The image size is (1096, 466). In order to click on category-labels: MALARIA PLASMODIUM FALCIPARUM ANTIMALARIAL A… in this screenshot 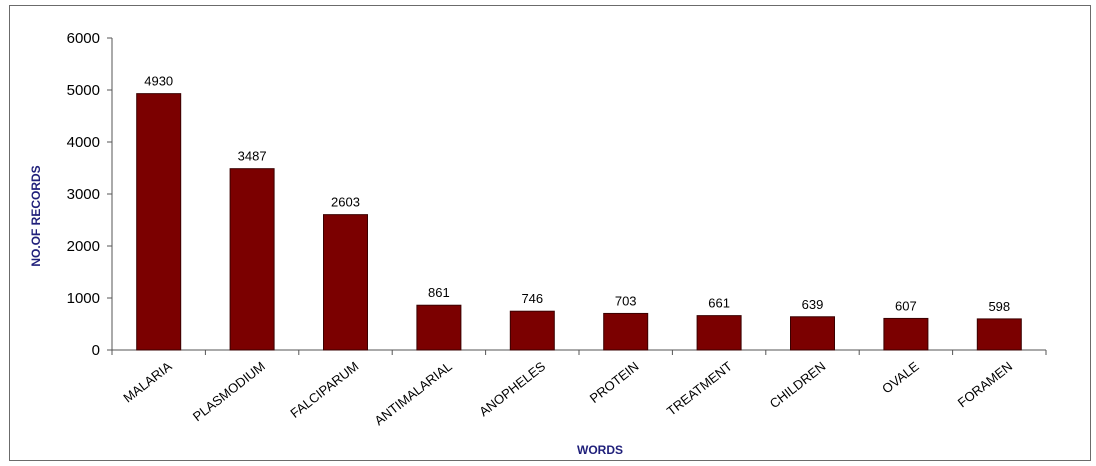, I will do `click(567, 393)`.